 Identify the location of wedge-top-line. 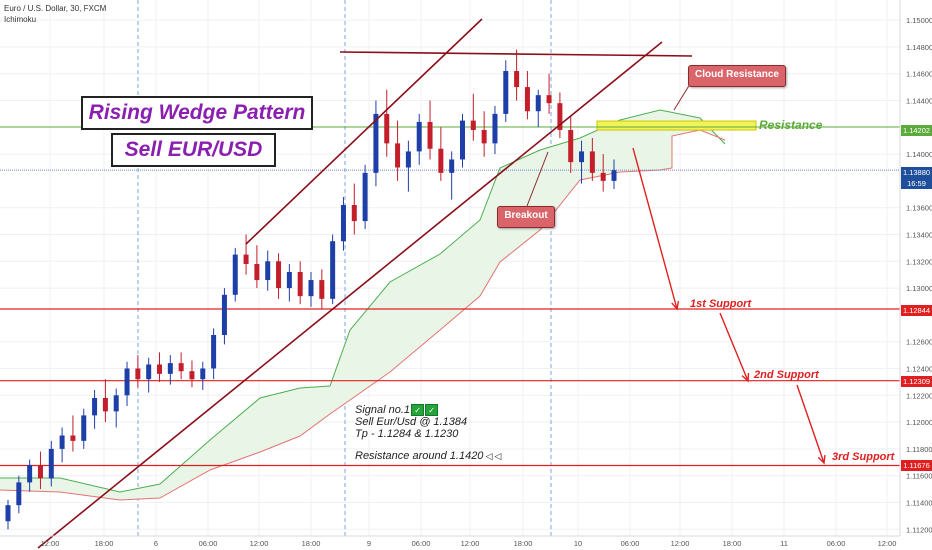
(516, 54).